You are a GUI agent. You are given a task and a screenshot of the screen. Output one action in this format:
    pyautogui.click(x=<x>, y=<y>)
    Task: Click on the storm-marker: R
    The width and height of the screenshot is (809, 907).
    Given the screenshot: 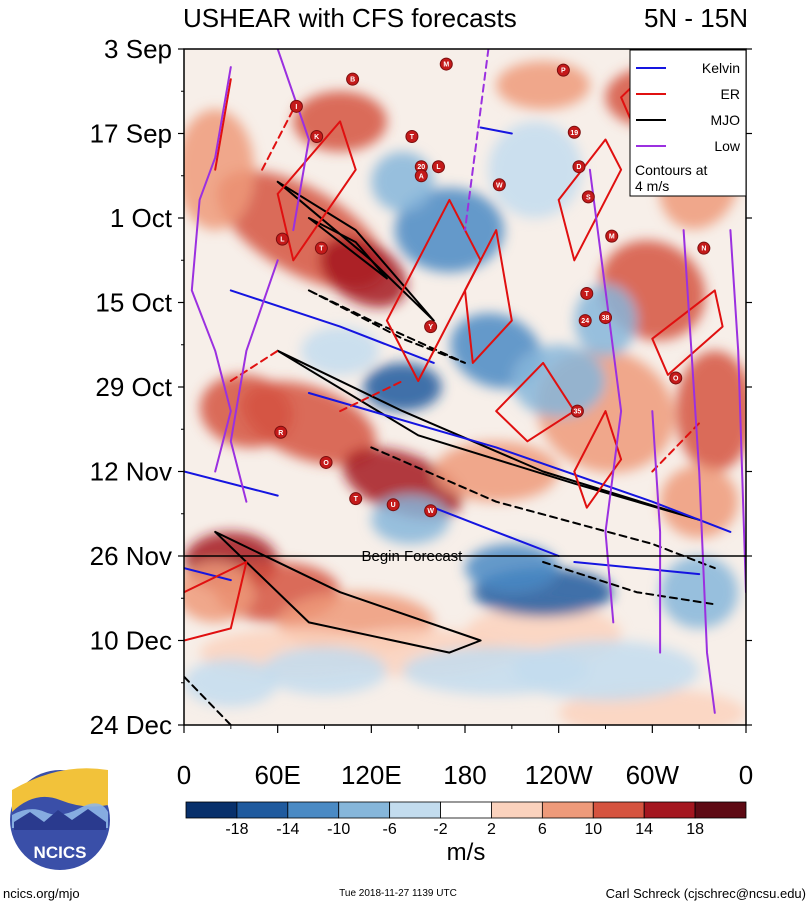 What is the action you would take?
    pyautogui.click(x=281, y=432)
    